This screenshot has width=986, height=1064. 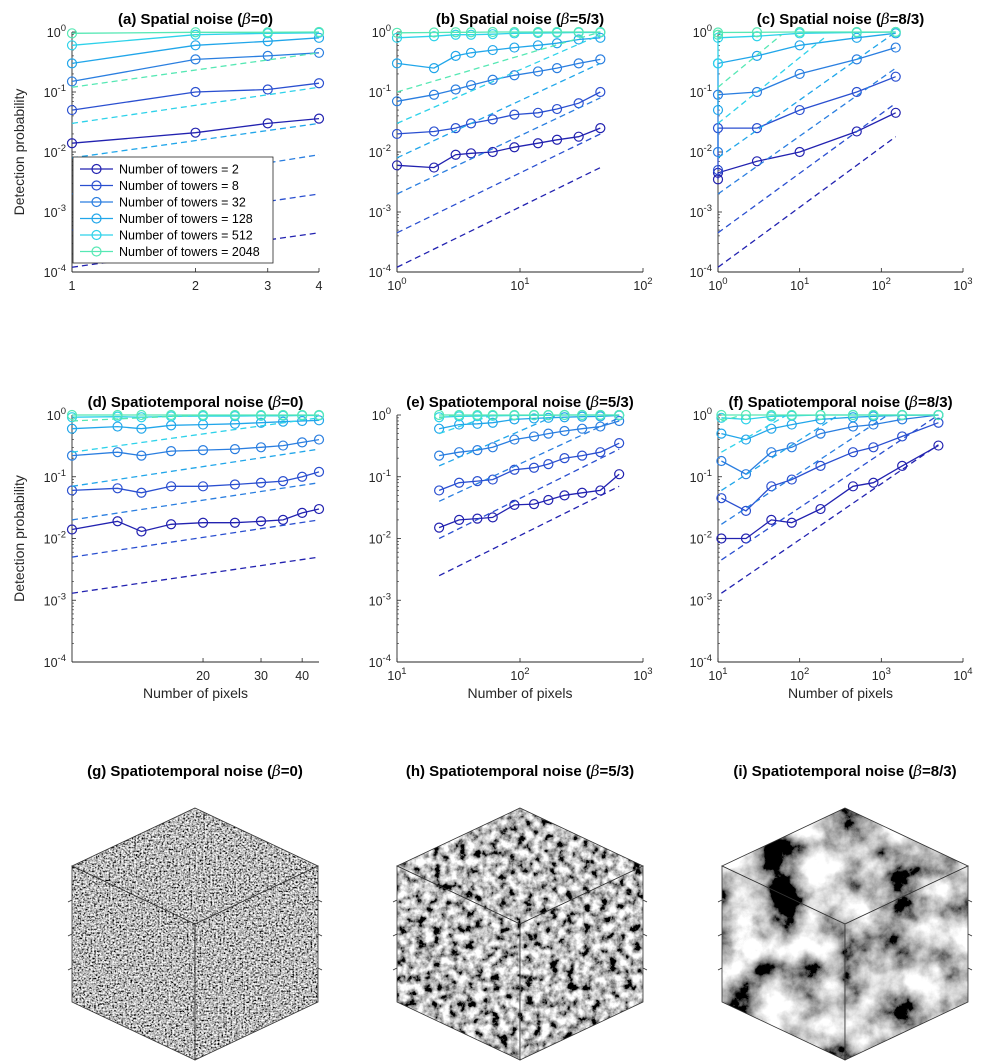 I want to click on panel-title: (a) Spatial noise (β=0), so click(x=195, y=19).